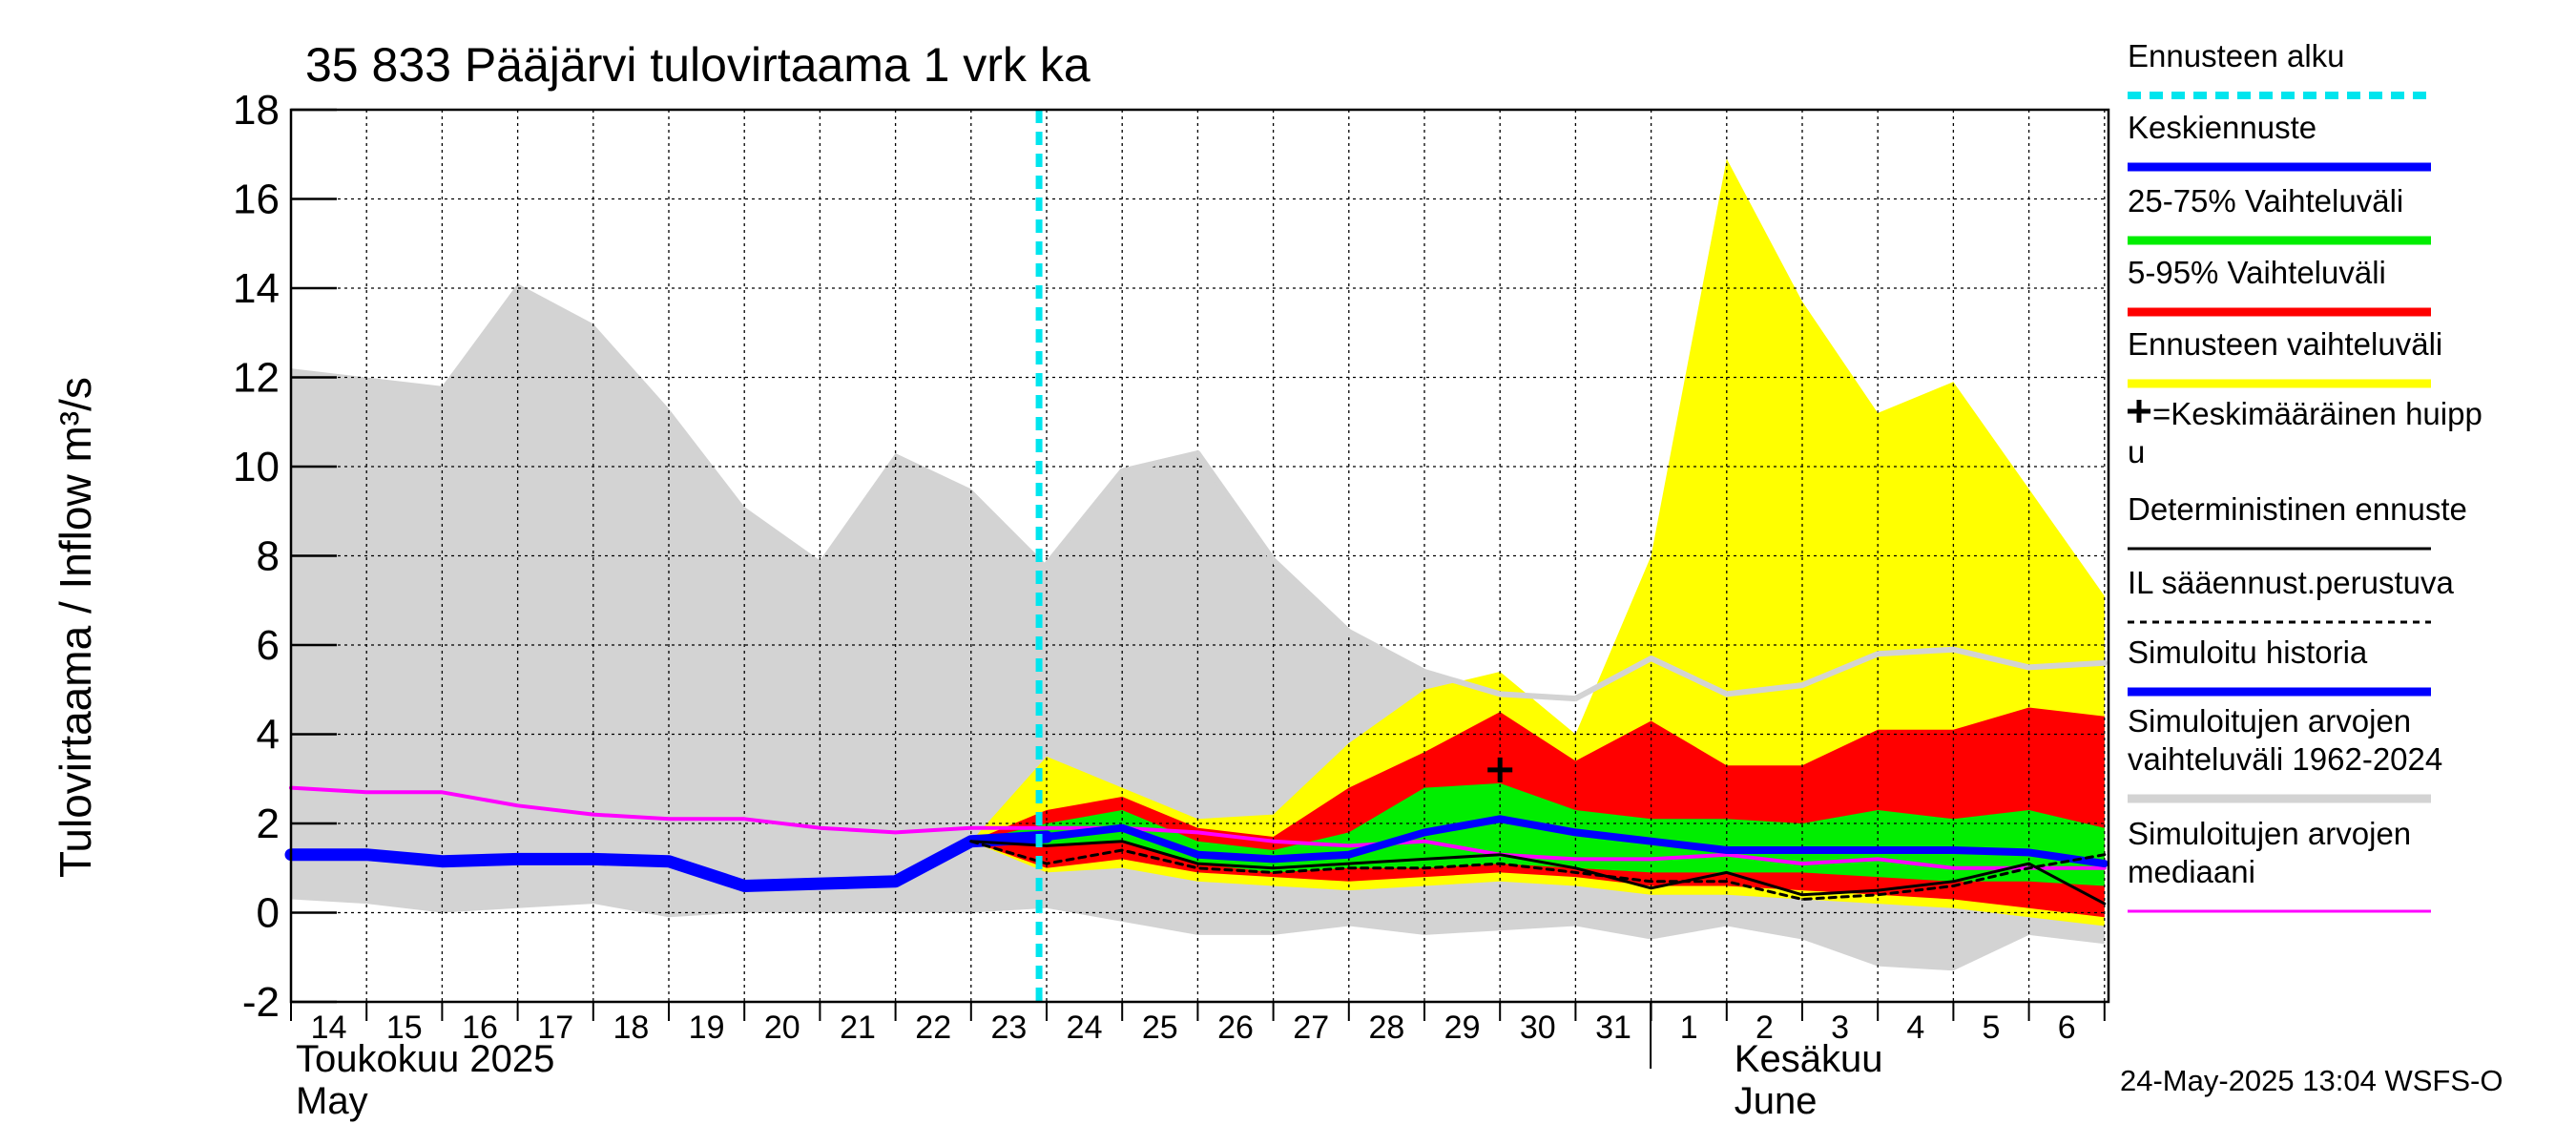  Describe the element at coordinates (1809, 1059) in the screenshot. I see `month-label: Kesäkuu` at that location.